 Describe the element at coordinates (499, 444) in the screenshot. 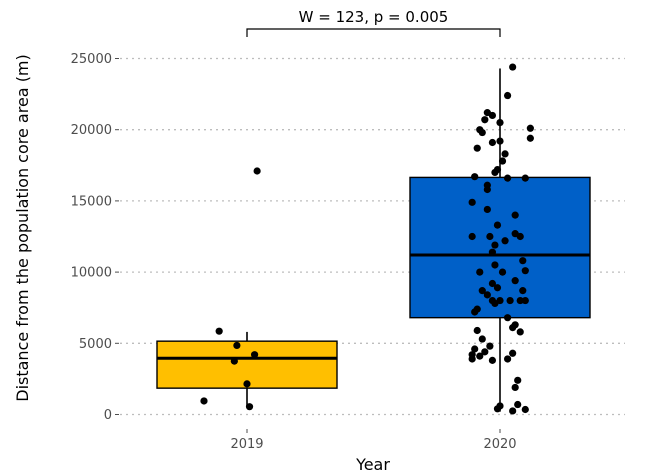

I see `x-tick-label: 2020` at that location.